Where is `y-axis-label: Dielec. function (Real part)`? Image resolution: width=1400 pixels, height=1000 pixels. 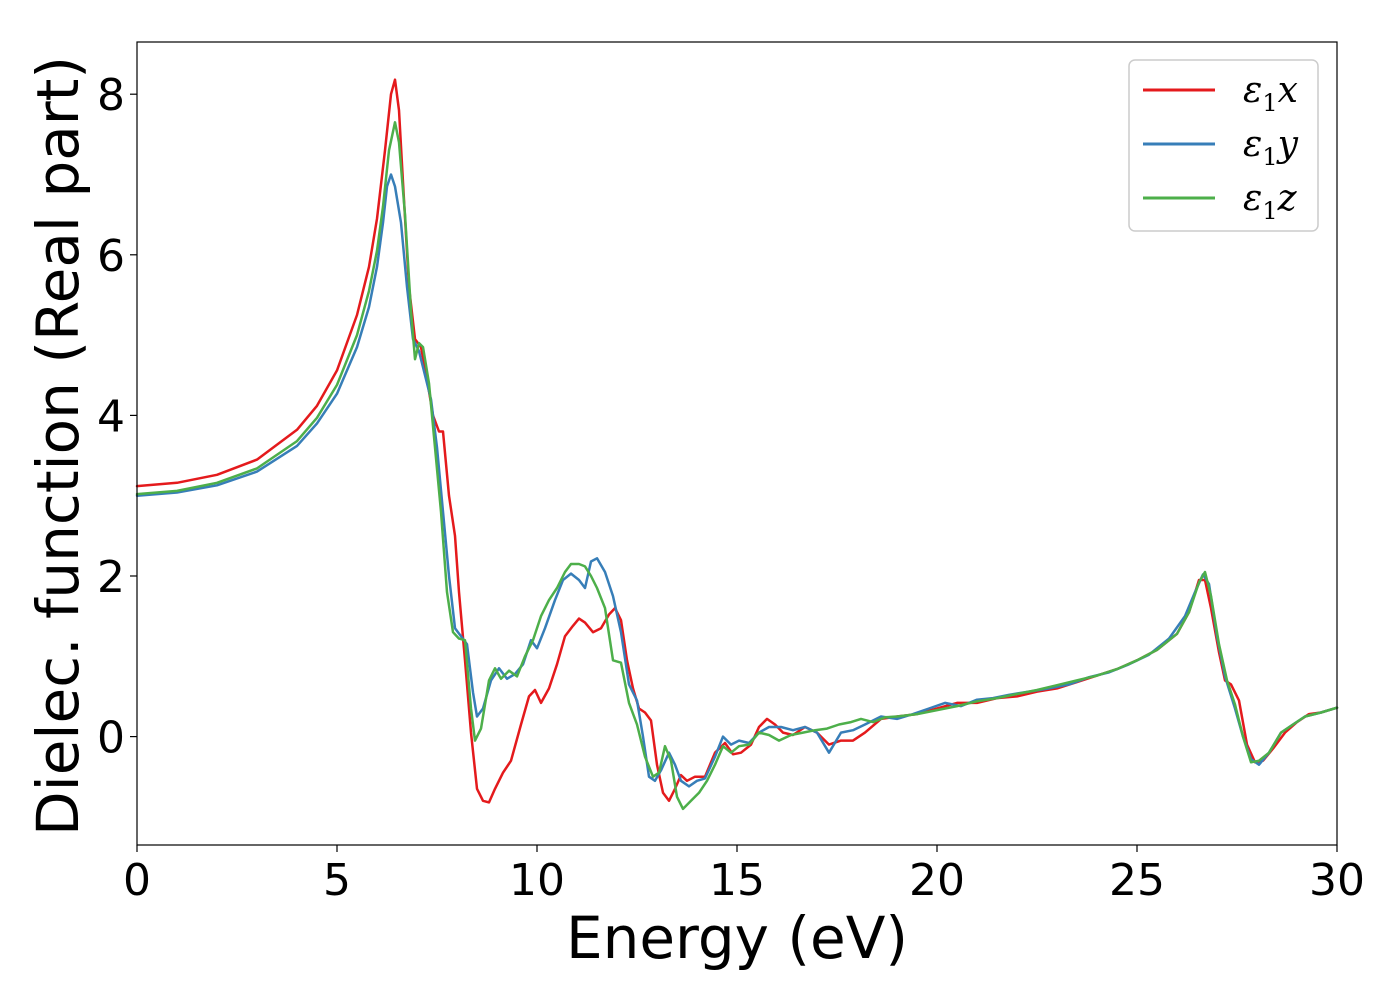
y-axis-label: Dielec. function (Real part) is located at coordinates (58, 446).